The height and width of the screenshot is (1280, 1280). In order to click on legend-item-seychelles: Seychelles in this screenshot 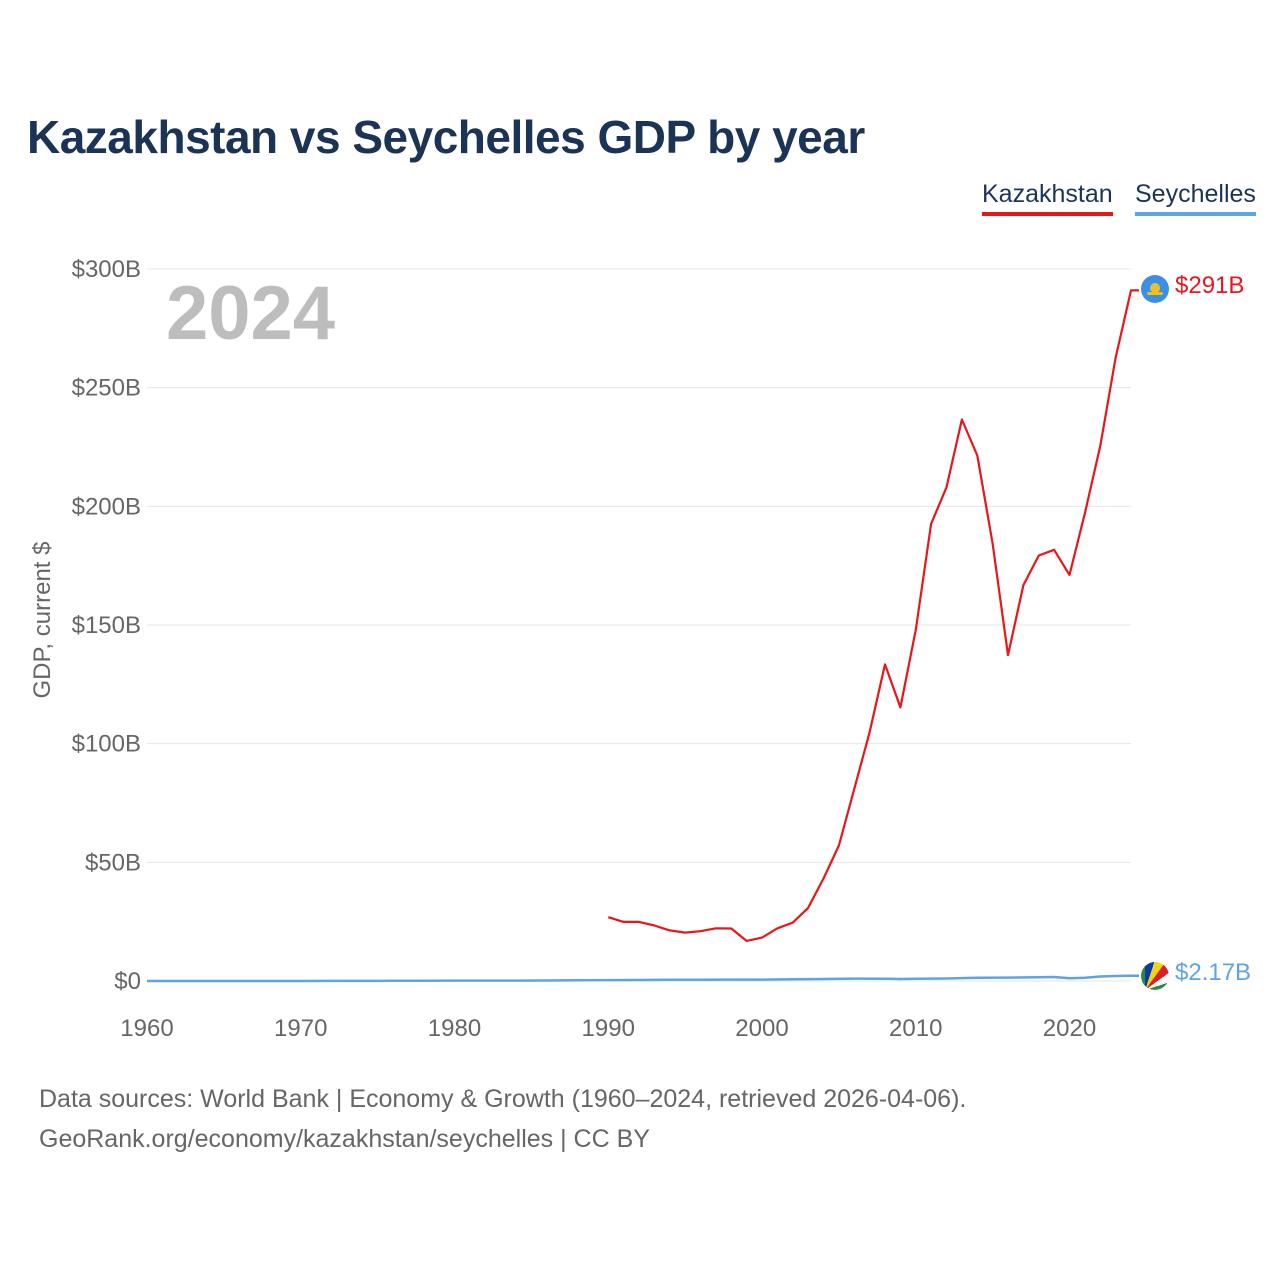, I will do `click(1195, 198)`.